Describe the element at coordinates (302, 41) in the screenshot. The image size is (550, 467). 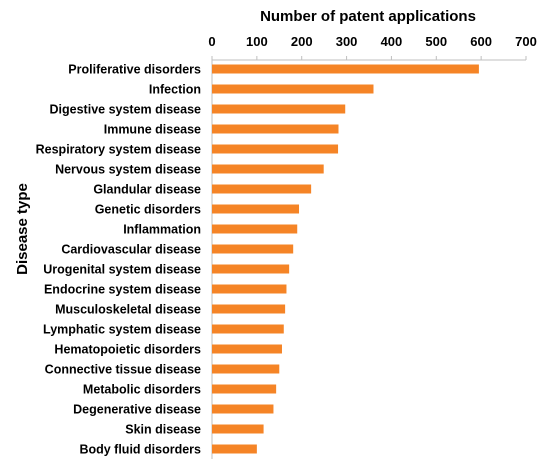
I see `x-tick-label: 200` at that location.